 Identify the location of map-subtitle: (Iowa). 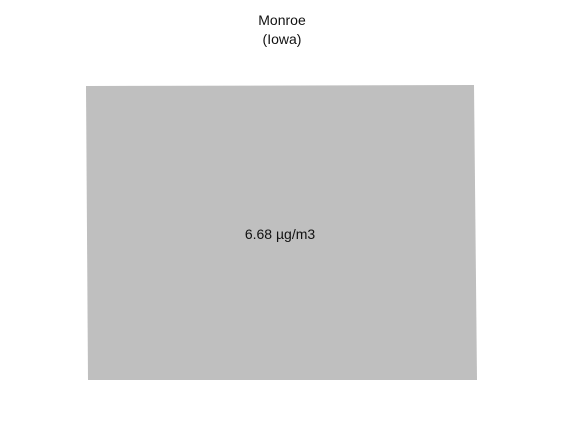
(282, 39).